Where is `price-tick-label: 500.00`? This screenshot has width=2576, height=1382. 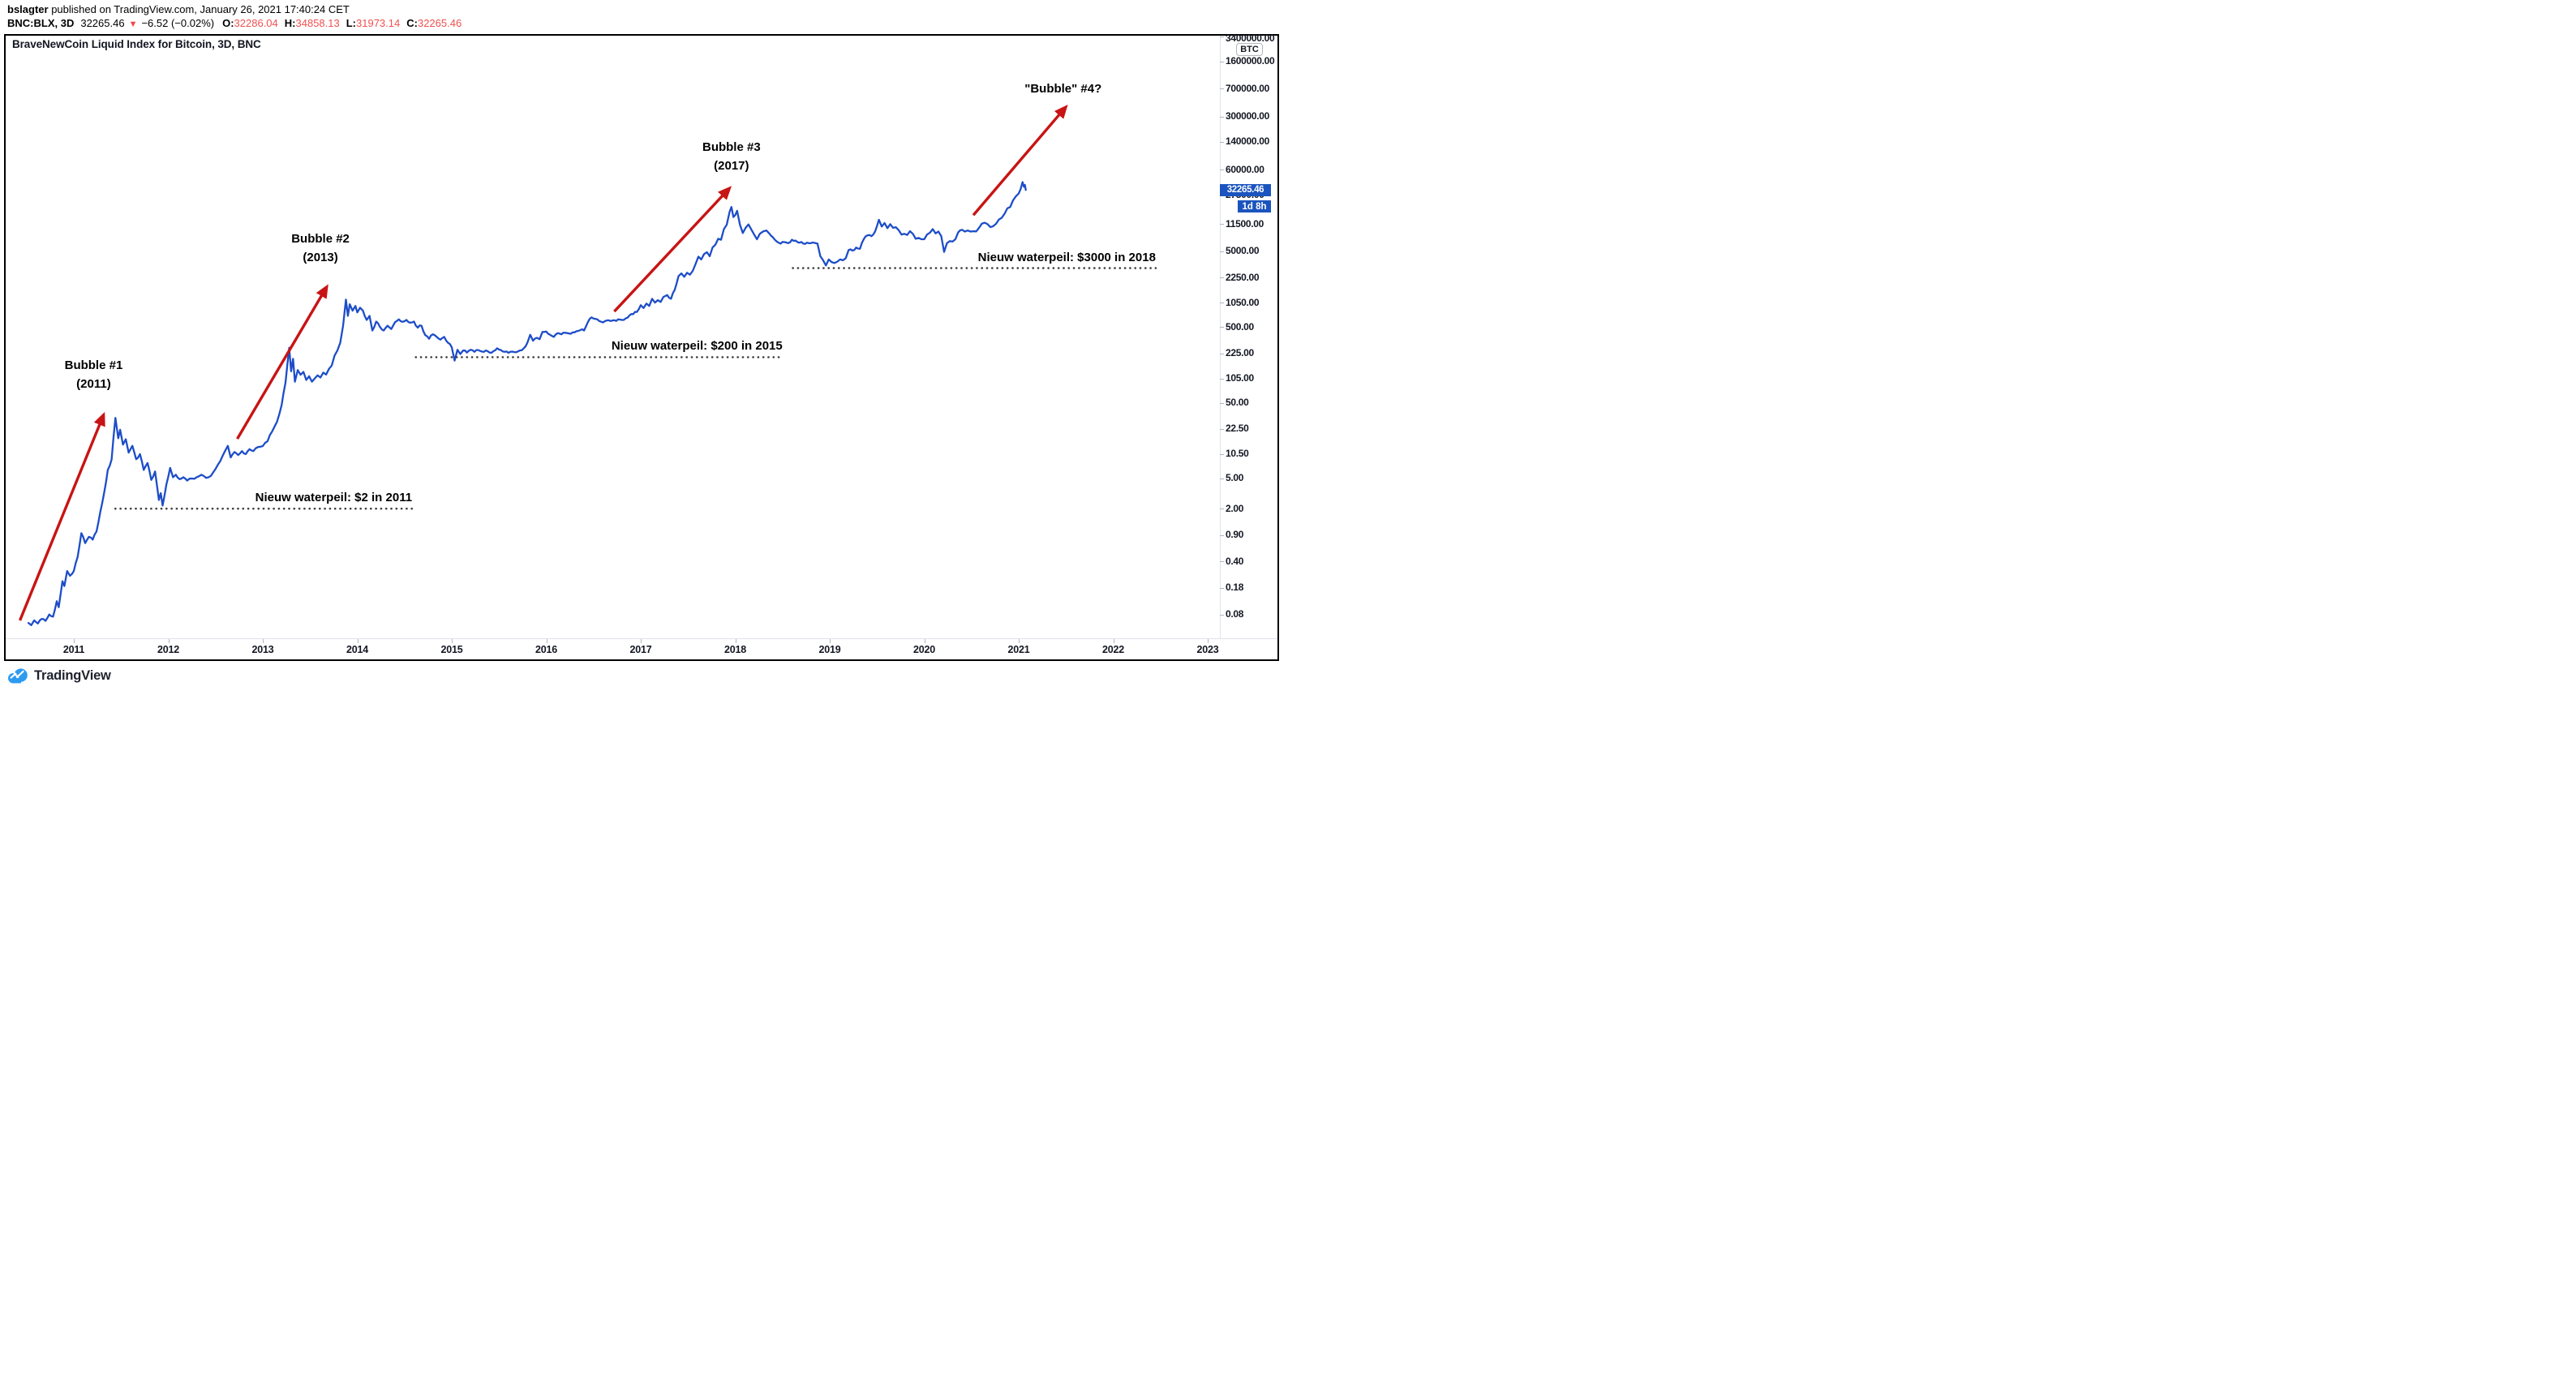
price-tick-label: 500.00 is located at coordinates (1240, 326).